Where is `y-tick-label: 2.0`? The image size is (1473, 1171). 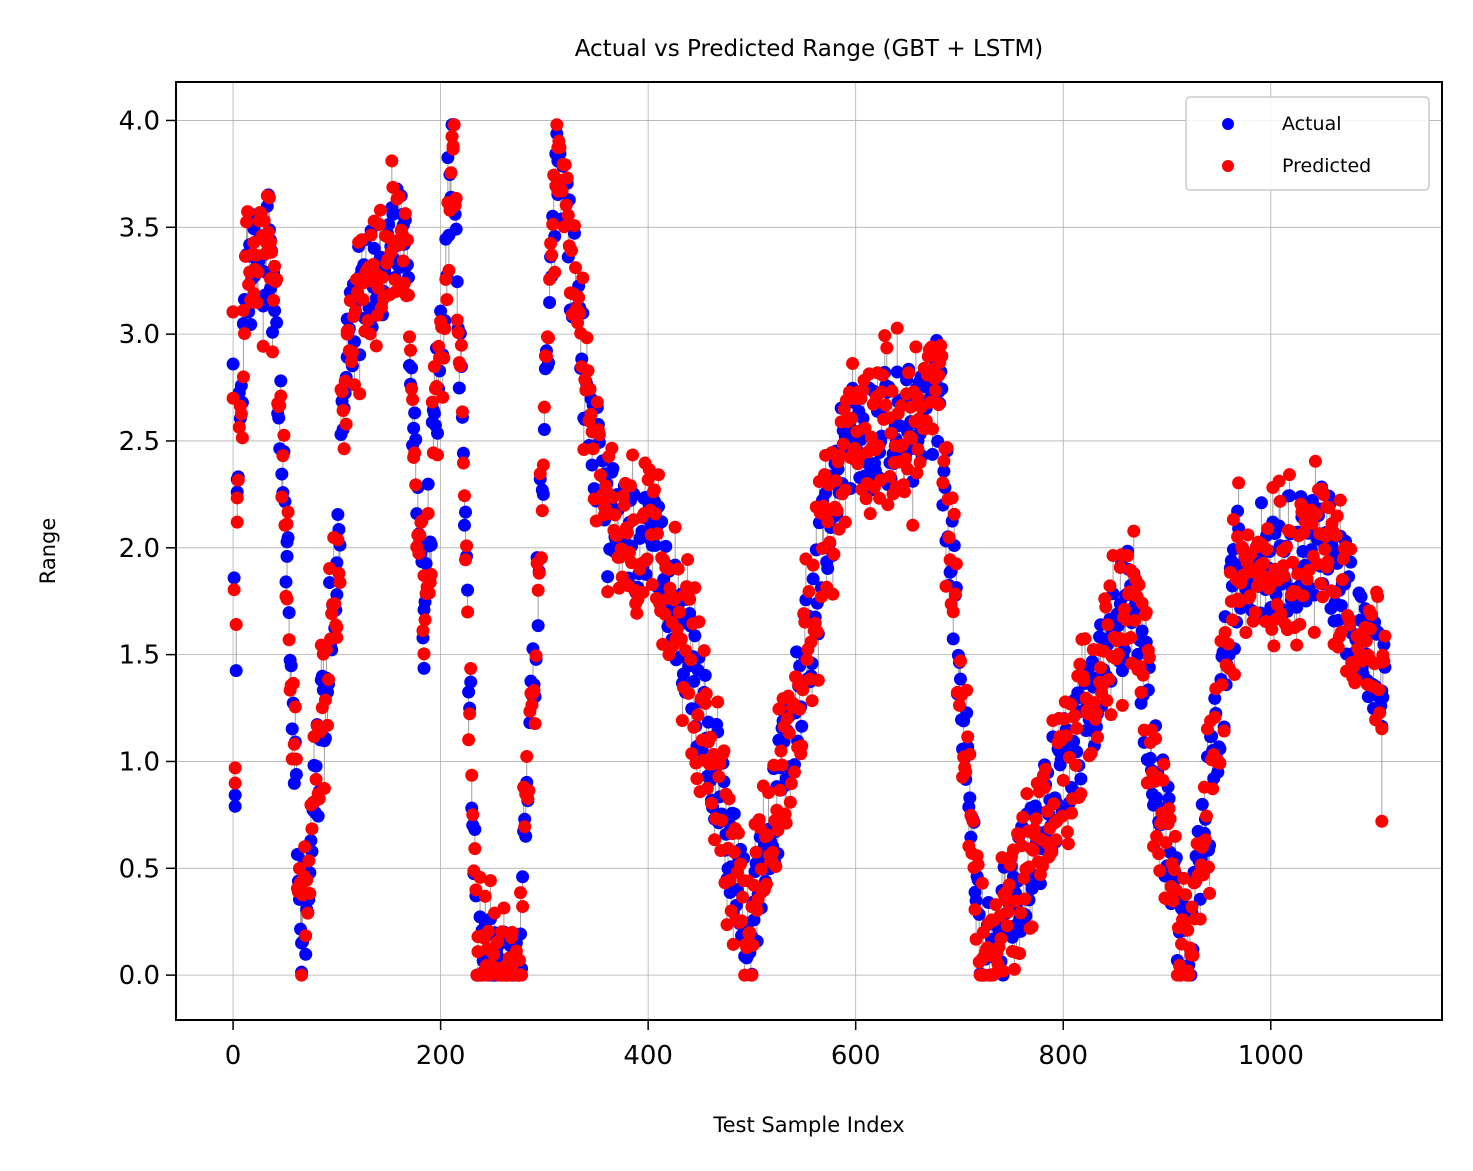
y-tick-label: 2.0 is located at coordinates (139, 549).